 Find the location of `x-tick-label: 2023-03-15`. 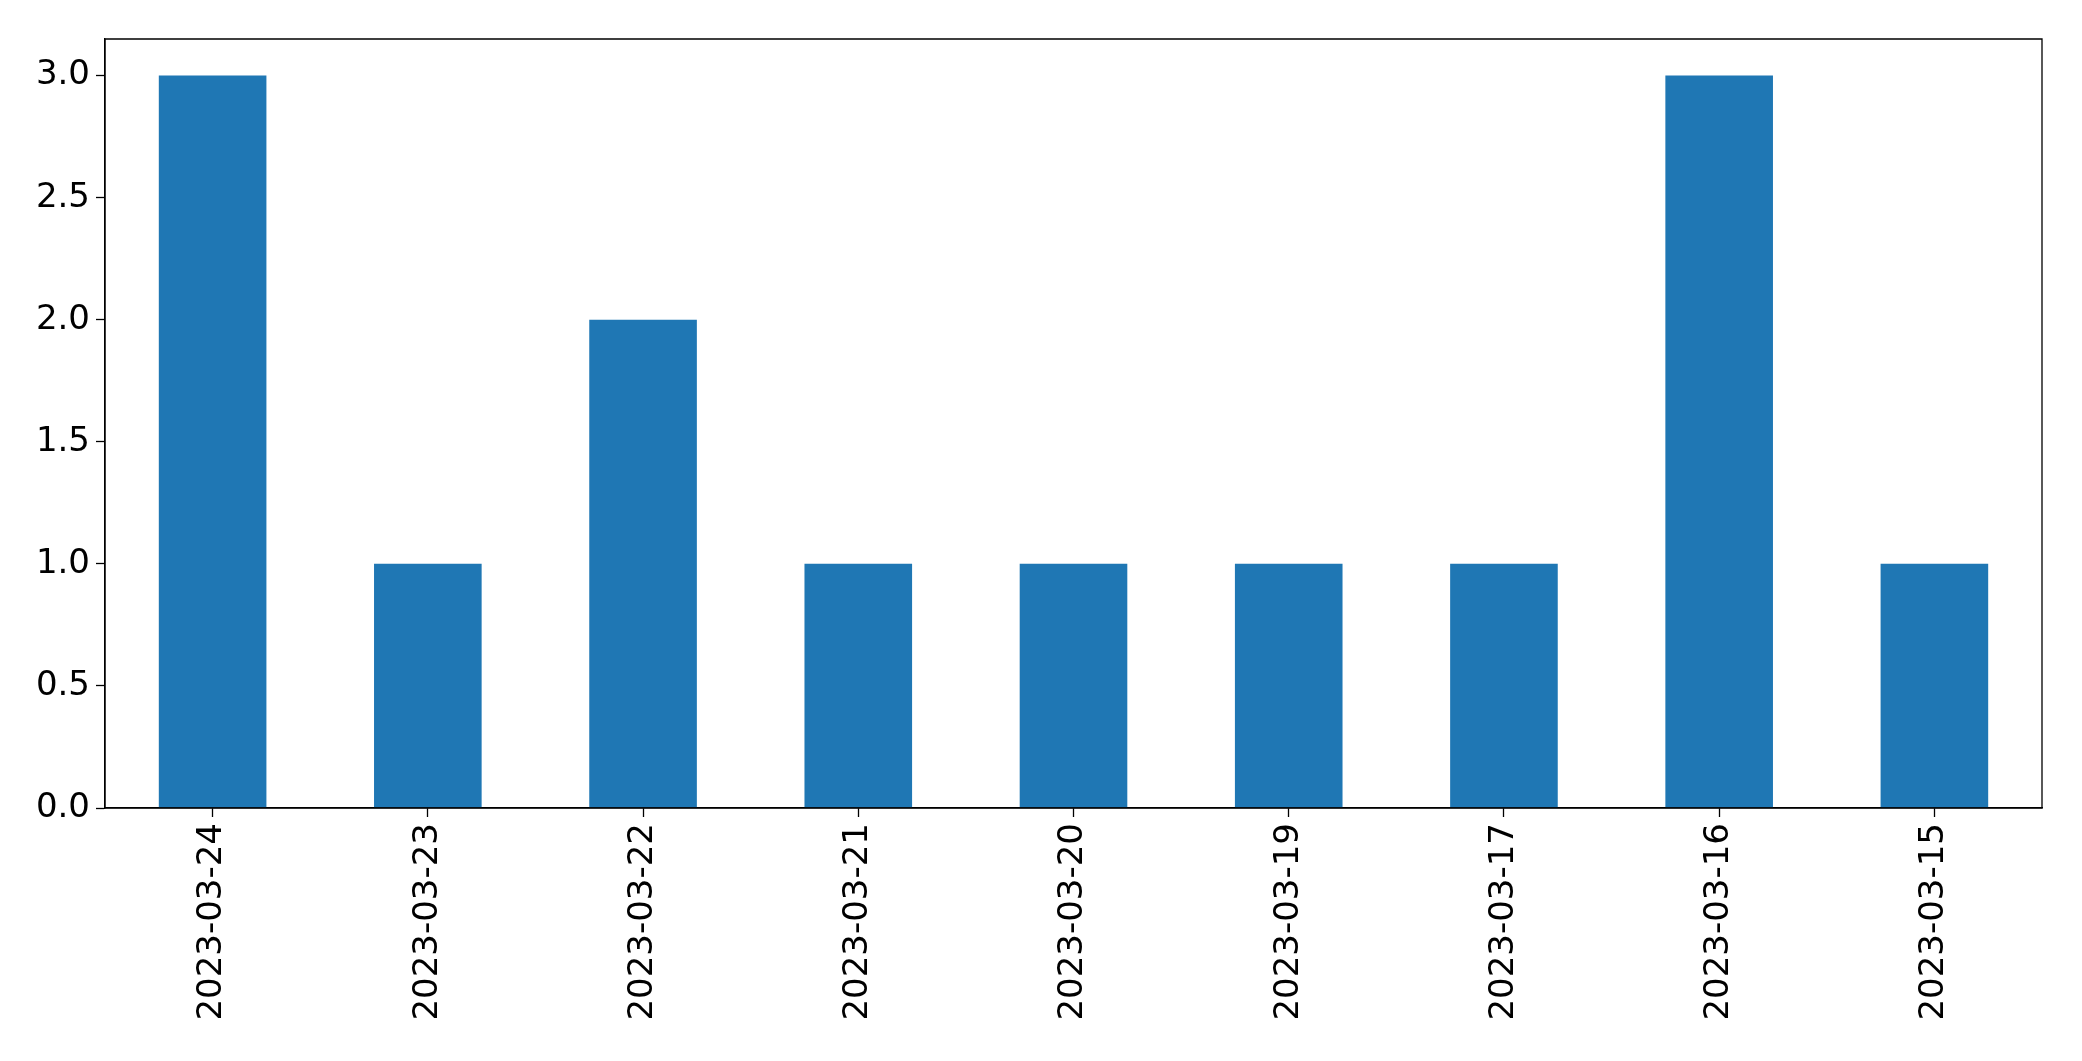

x-tick-label: 2023-03-15 is located at coordinates (1931, 922).